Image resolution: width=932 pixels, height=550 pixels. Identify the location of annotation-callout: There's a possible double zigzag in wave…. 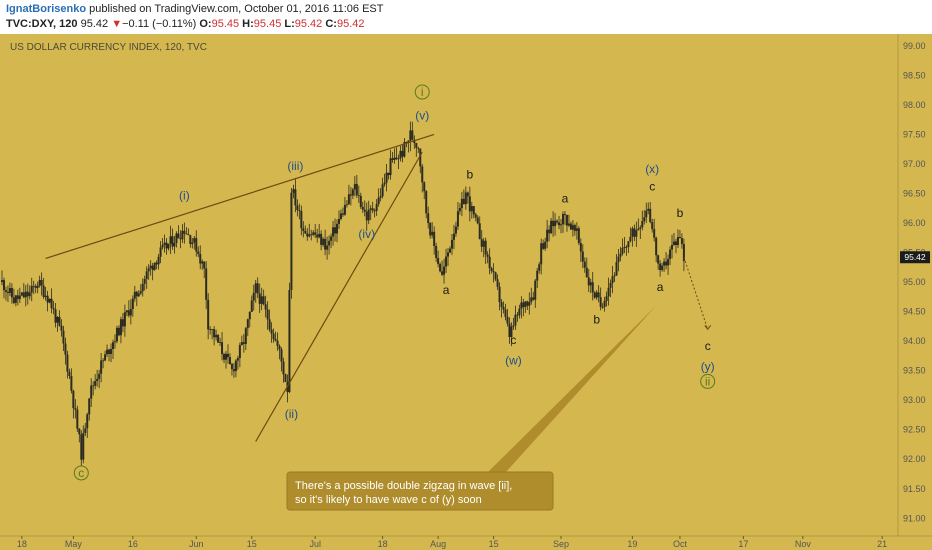
(471, 408).